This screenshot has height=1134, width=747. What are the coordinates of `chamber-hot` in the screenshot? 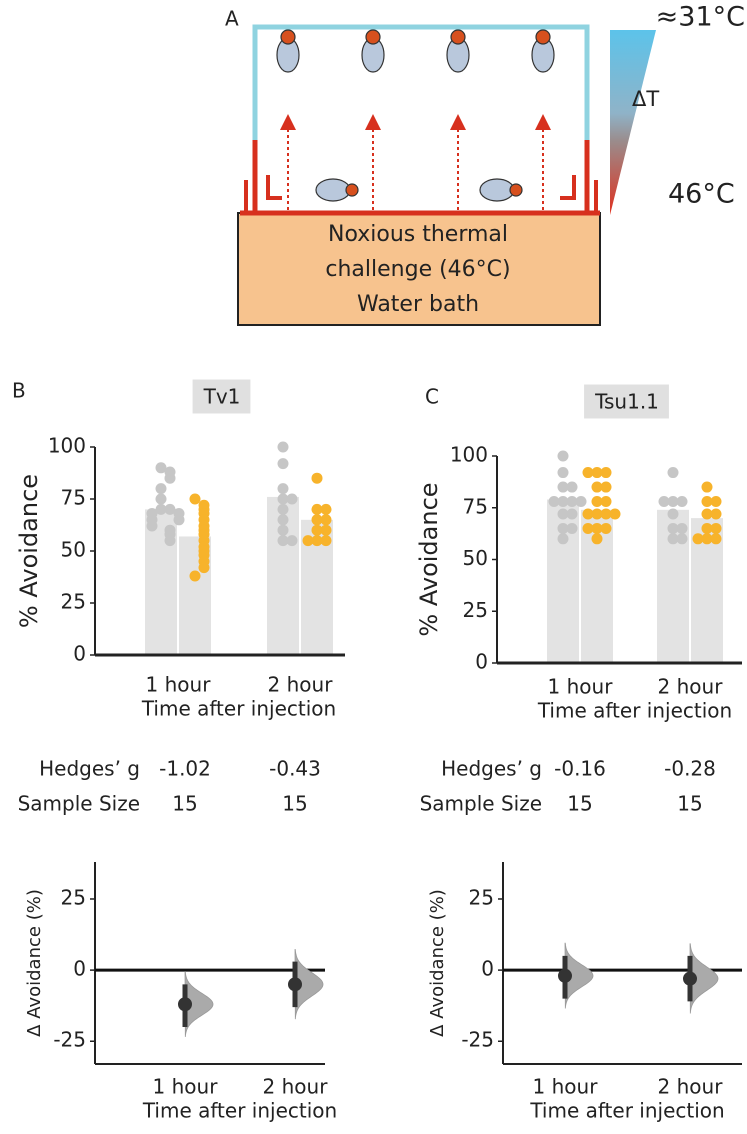 It's located at (420, 178).